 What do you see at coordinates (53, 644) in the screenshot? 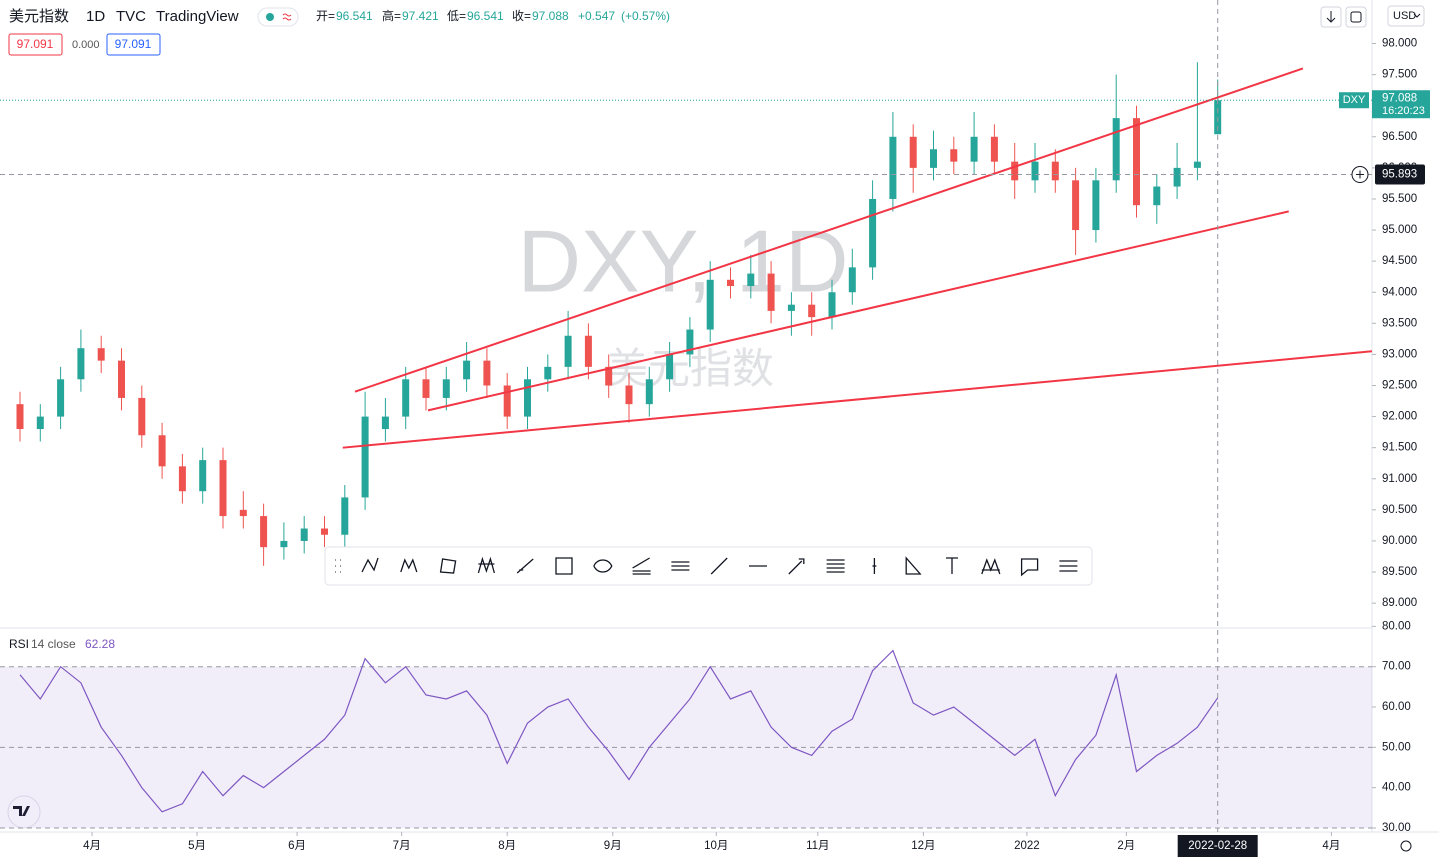
I see `rsi-params: 14 close` at bounding box center [53, 644].